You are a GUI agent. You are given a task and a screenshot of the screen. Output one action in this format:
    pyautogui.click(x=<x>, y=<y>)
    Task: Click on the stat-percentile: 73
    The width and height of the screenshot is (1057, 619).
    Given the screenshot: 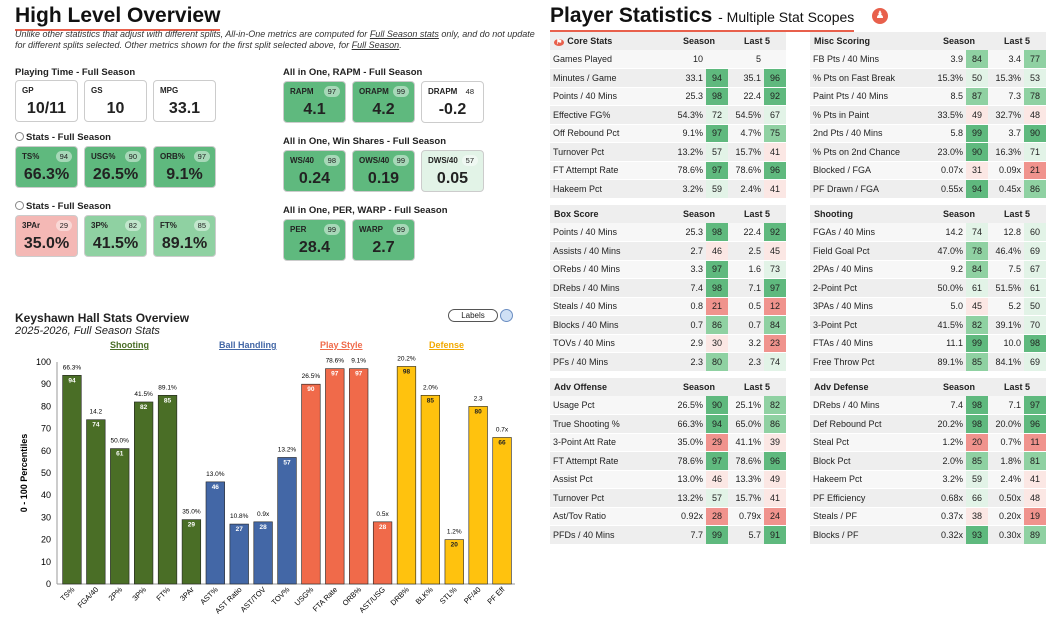 What is the action you would take?
    pyautogui.click(x=775, y=269)
    